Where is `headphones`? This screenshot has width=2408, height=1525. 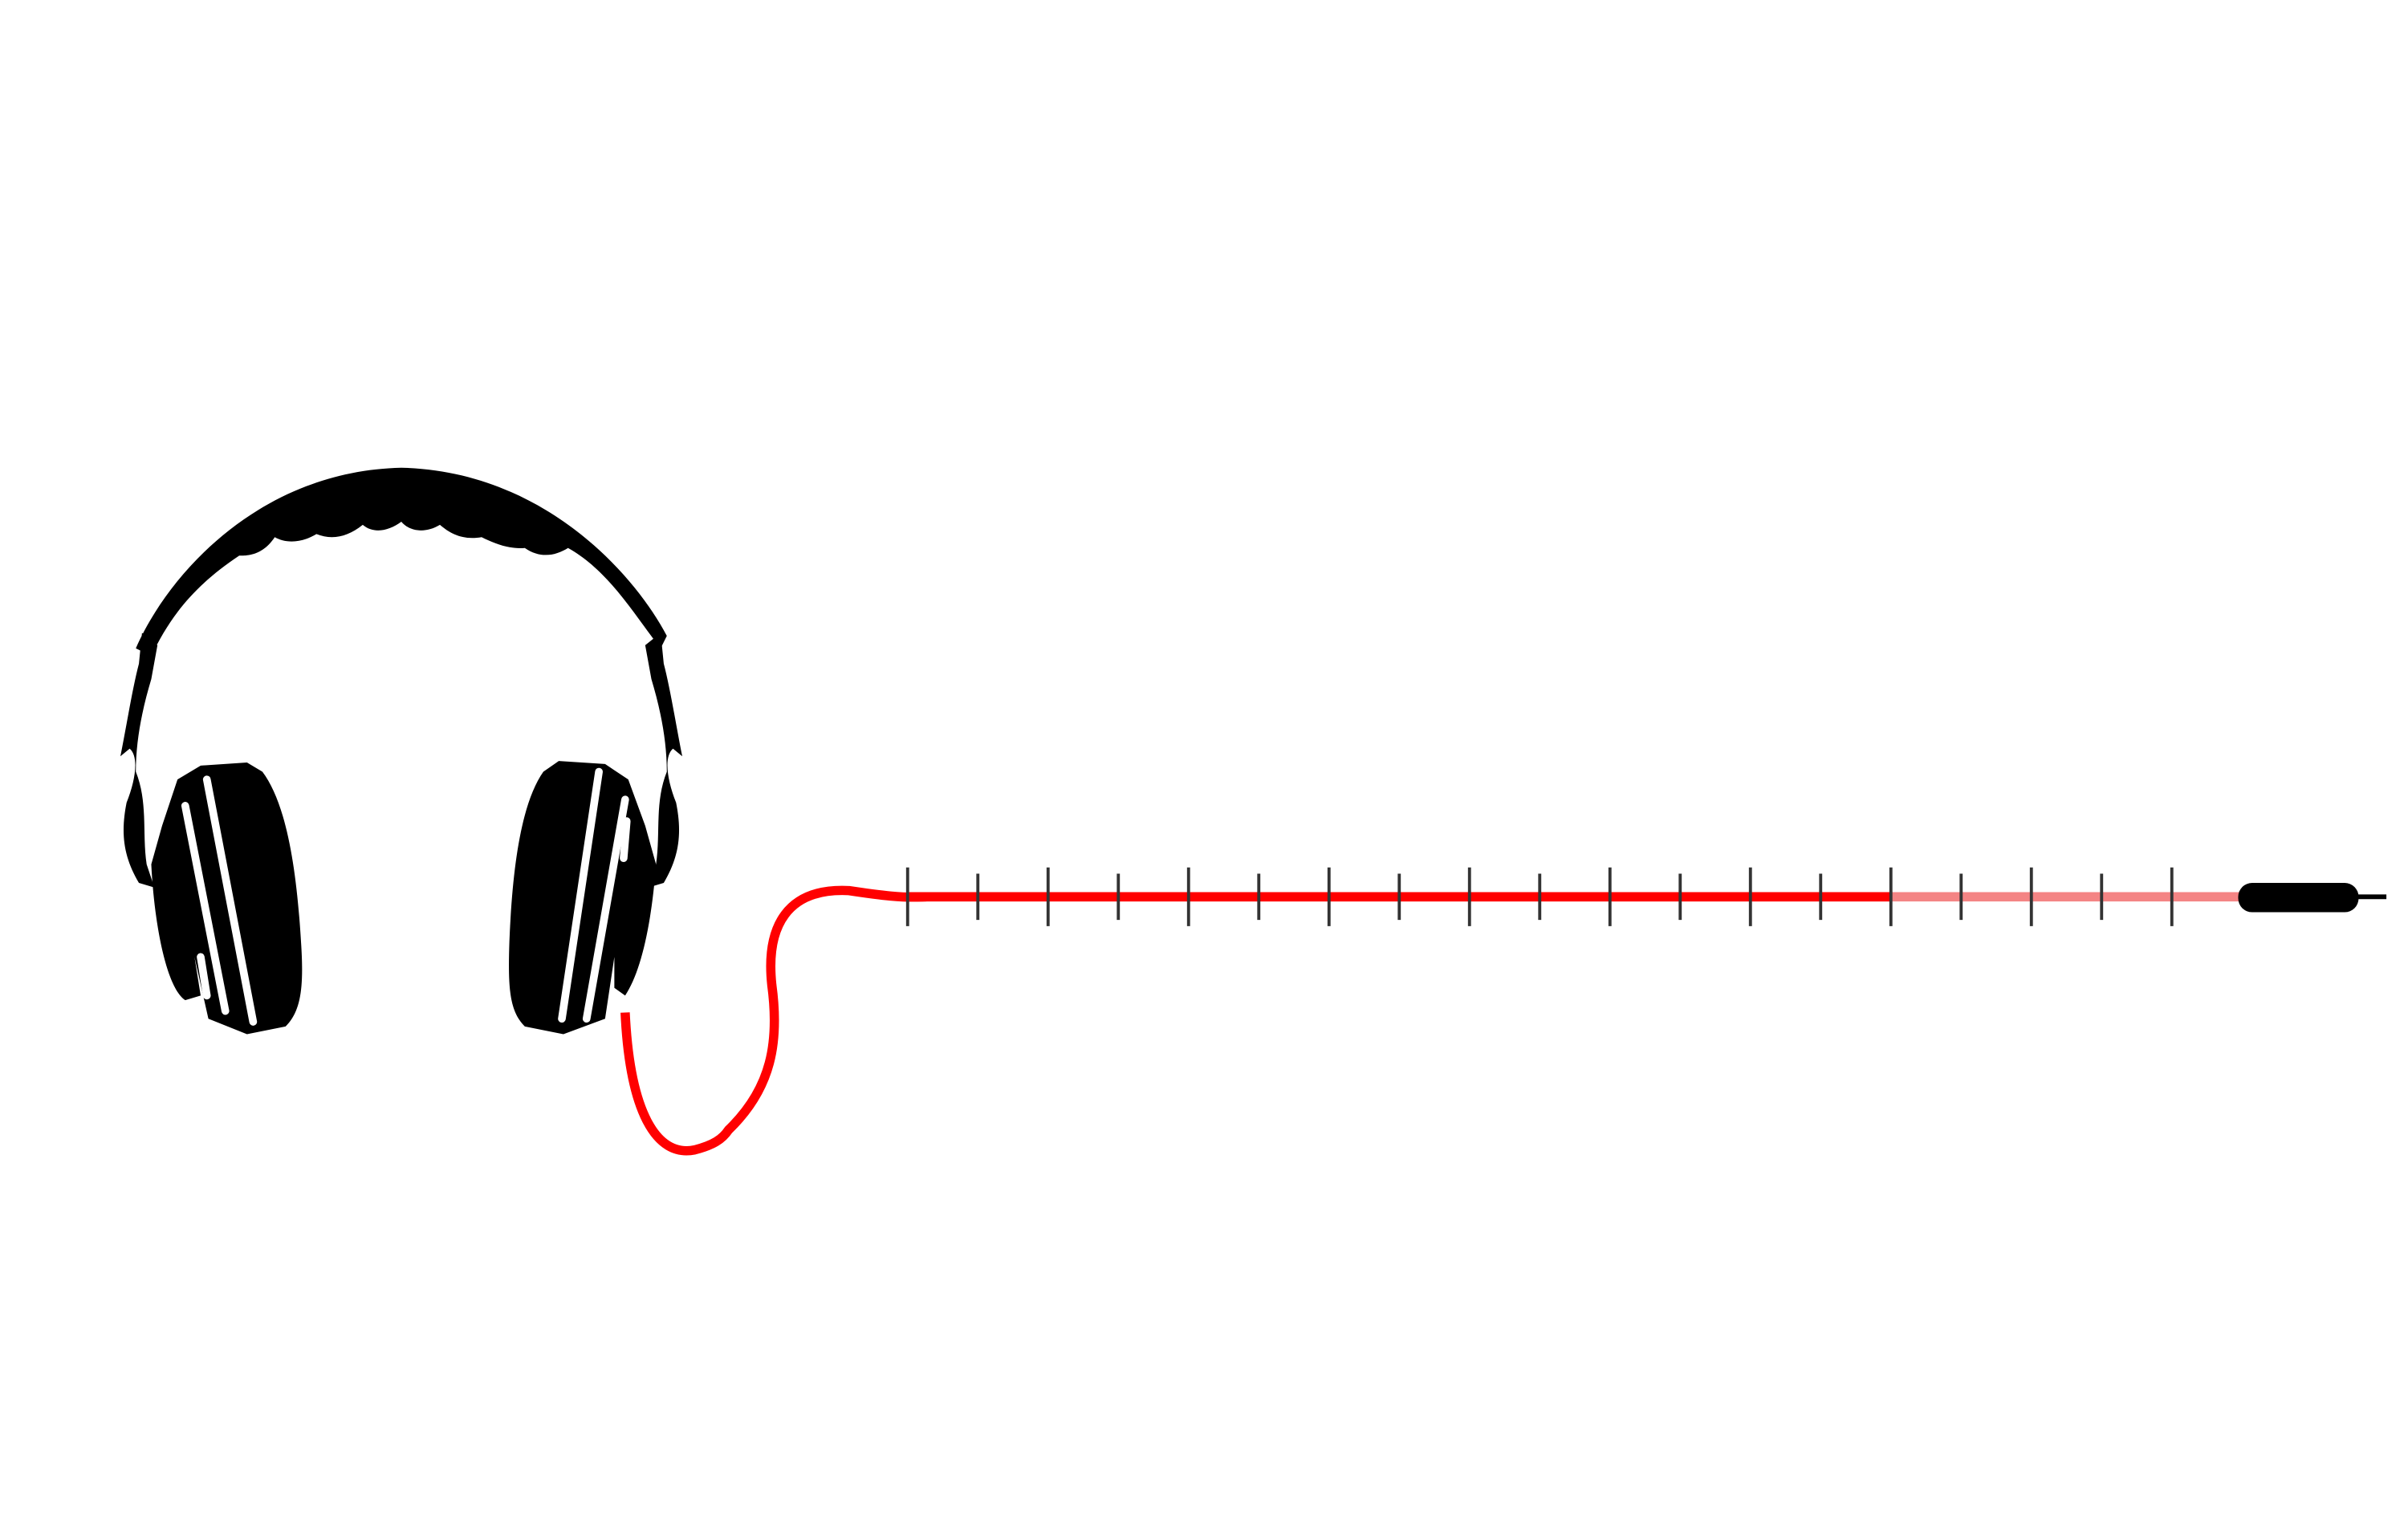 headphones is located at coordinates (401, 751).